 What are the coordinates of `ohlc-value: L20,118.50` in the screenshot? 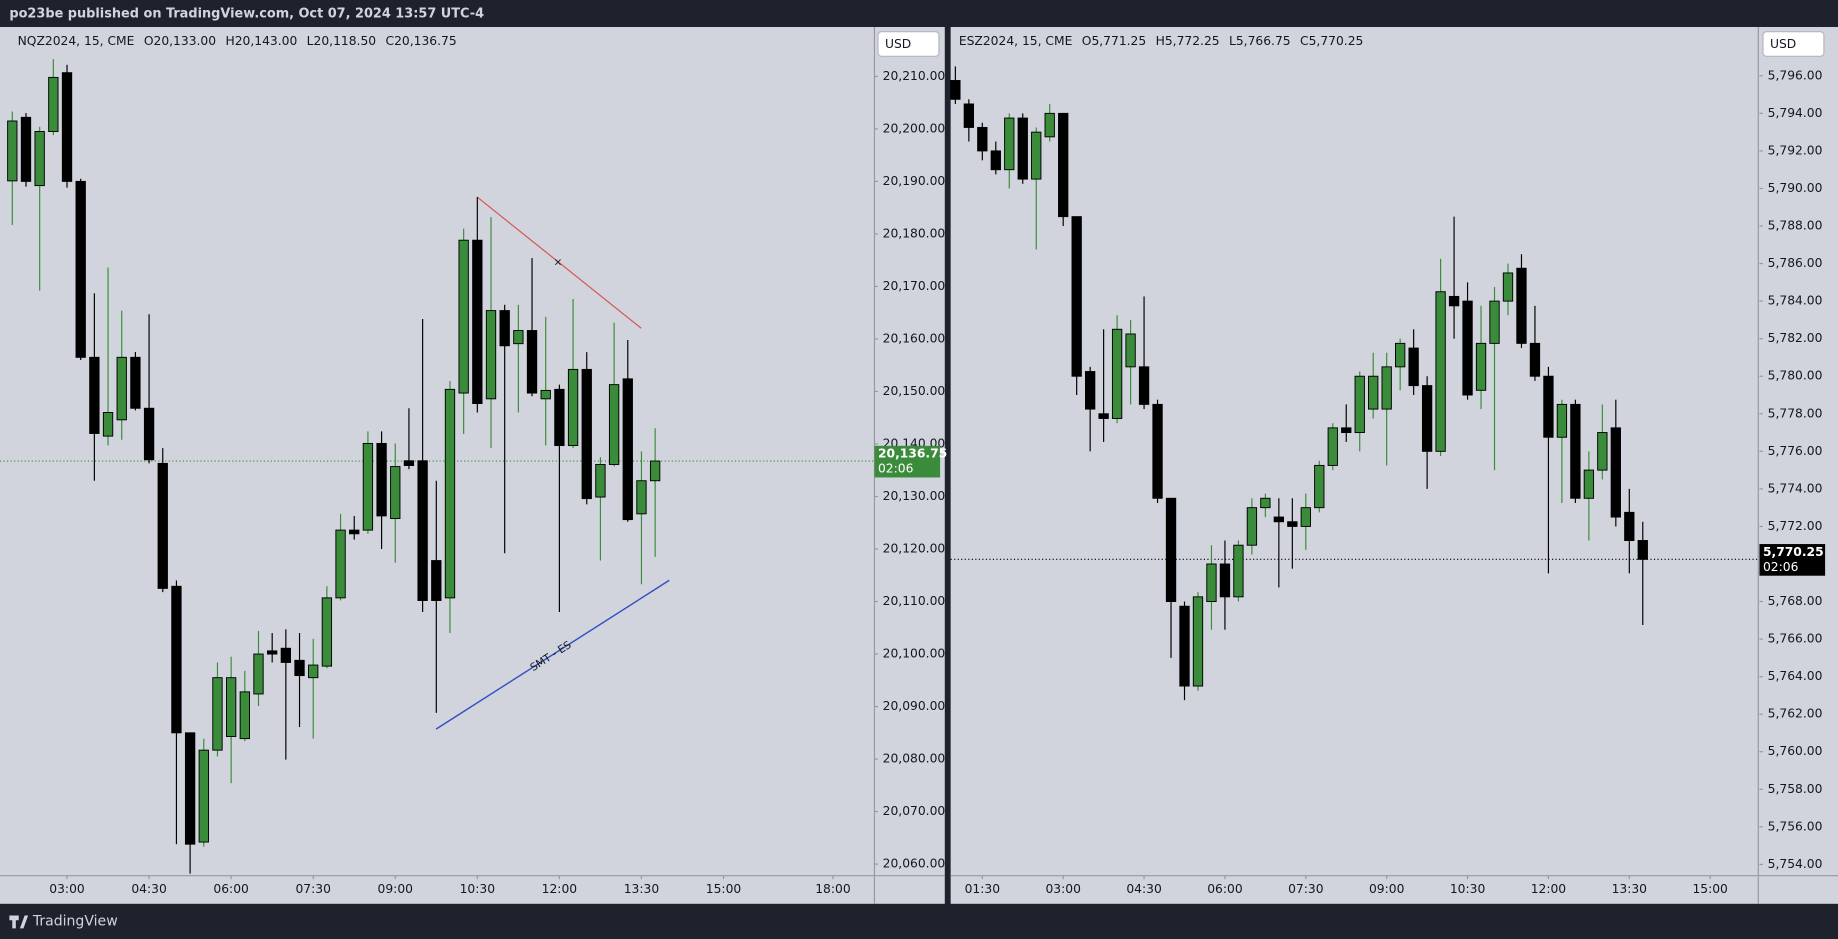 It's located at (341, 41).